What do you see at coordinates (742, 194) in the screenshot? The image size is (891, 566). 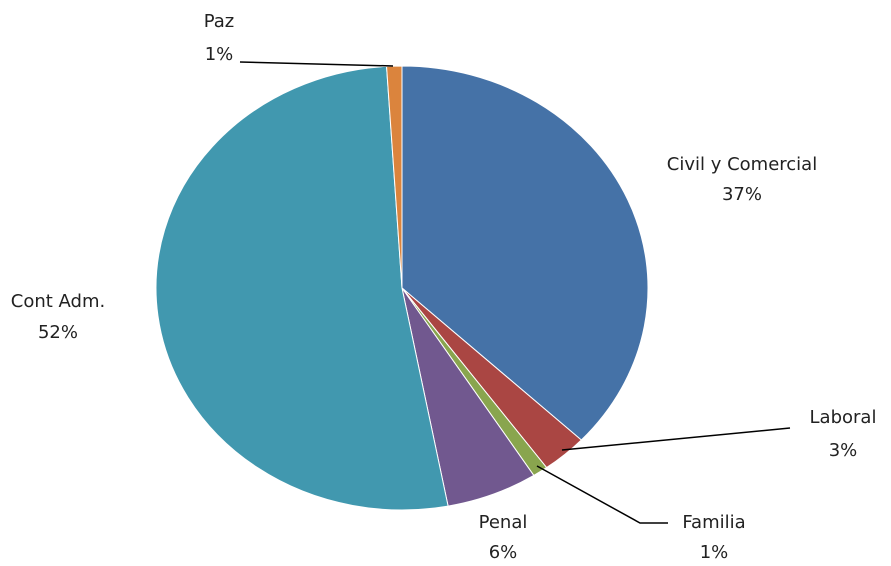 I see `slice-value-label: 37%` at bounding box center [742, 194].